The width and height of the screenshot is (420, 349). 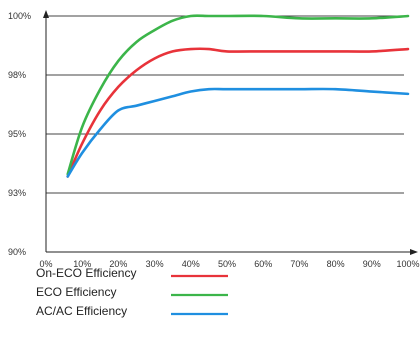 I want to click on y-tick-label-95%: 95%, so click(x=17, y=134).